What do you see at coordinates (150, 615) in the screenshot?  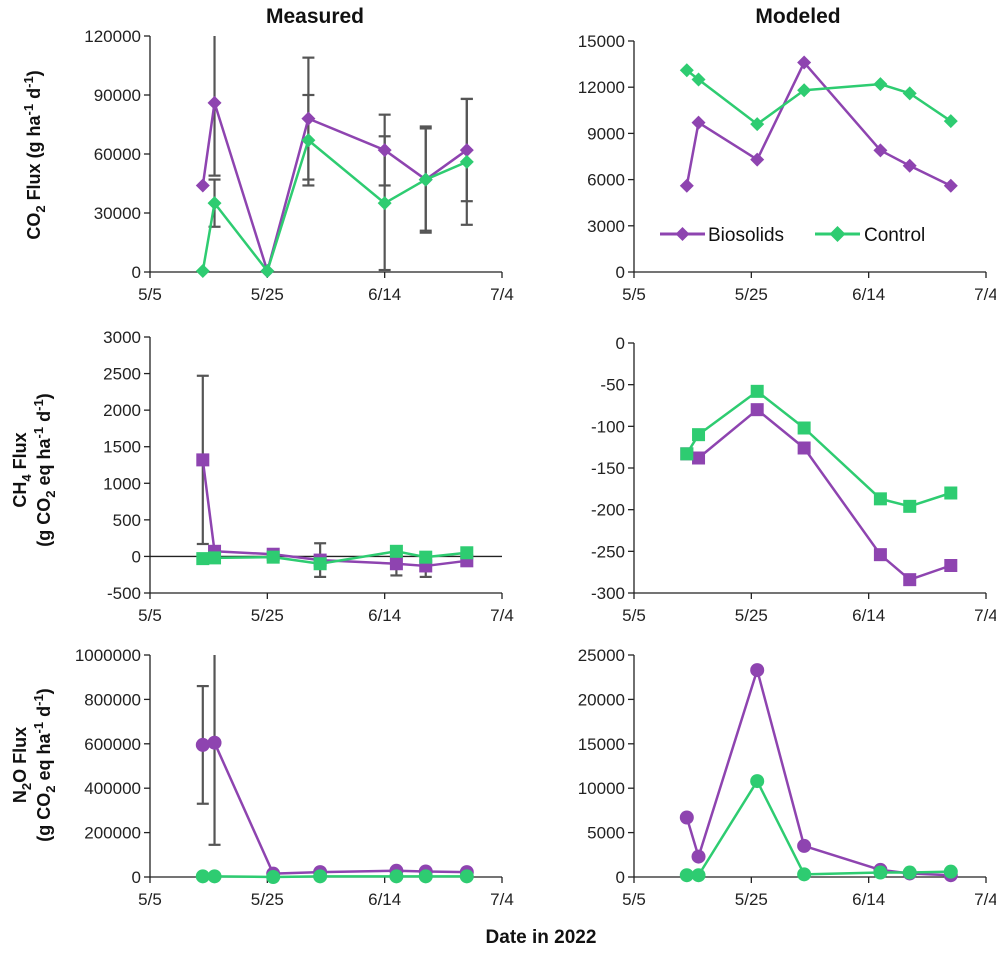 I see `ch4-measured-xtick-label: 5/5` at bounding box center [150, 615].